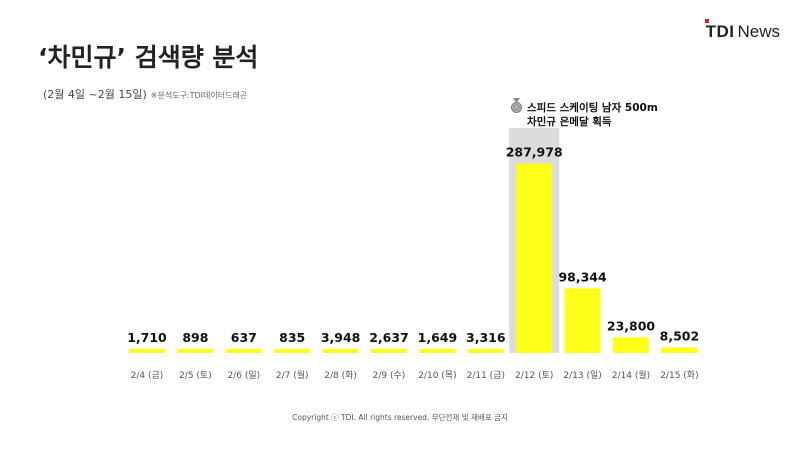  Describe the element at coordinates (389, 337) in the screenshot. I see `bar-value-label: 2,637` at that location.